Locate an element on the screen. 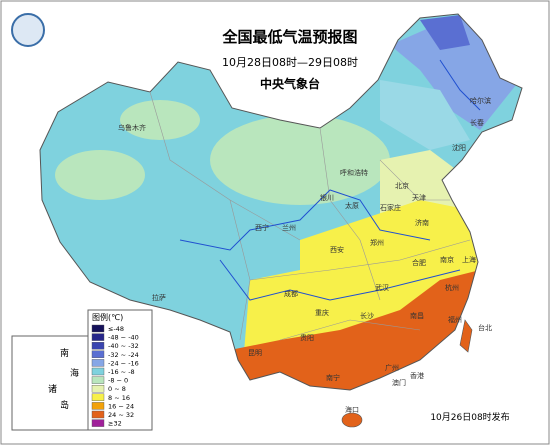 This screenshot has height=445, width=550. city-label: 拉萨 is located at coordinates (159, 297).